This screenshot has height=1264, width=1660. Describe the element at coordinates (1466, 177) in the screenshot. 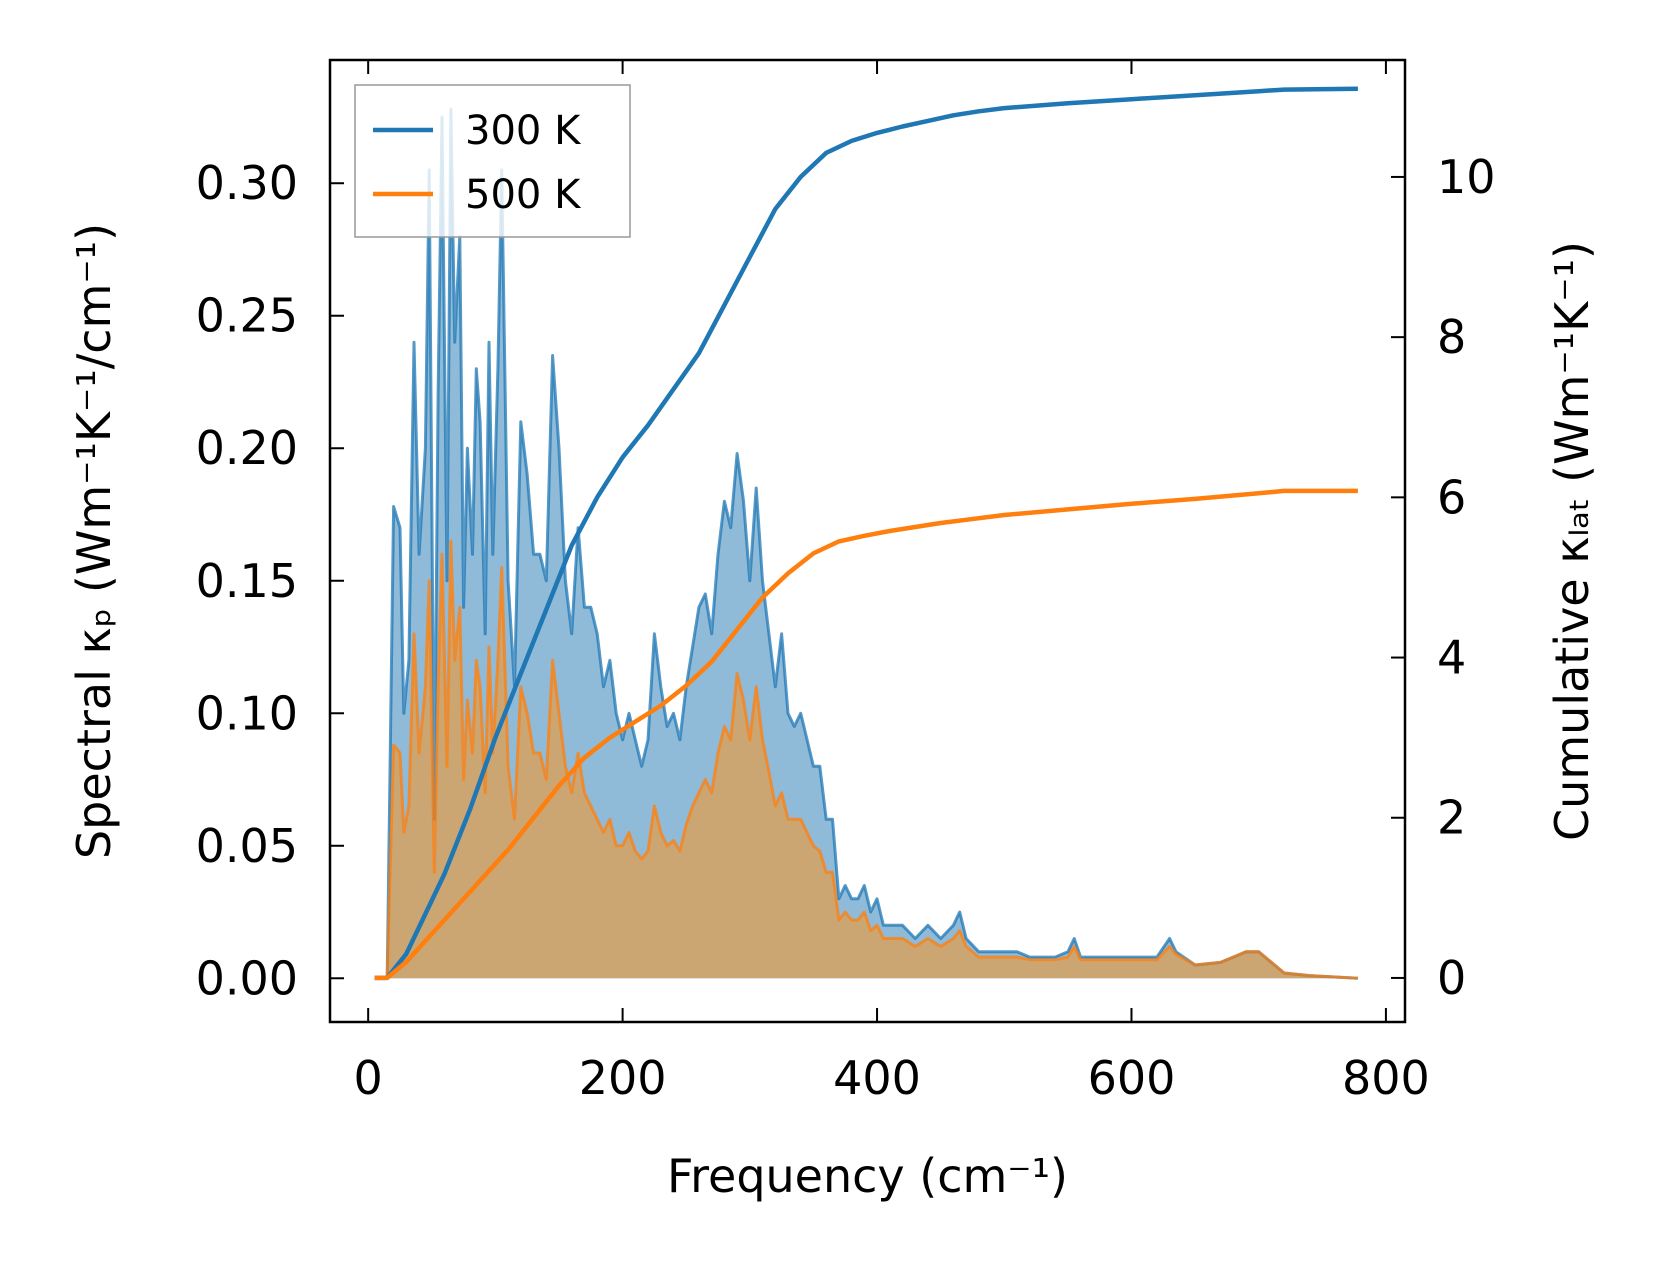

I see `y-right-tick-label: 10` at that location.